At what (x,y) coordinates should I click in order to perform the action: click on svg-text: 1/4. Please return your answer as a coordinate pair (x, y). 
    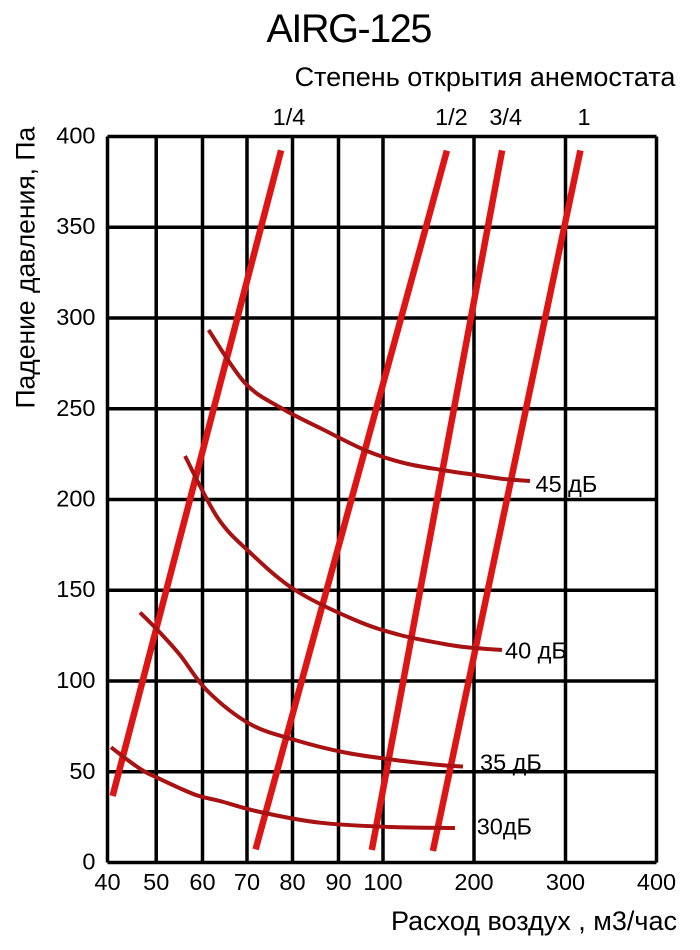
    Looking at the image, I should click on (289, 117).